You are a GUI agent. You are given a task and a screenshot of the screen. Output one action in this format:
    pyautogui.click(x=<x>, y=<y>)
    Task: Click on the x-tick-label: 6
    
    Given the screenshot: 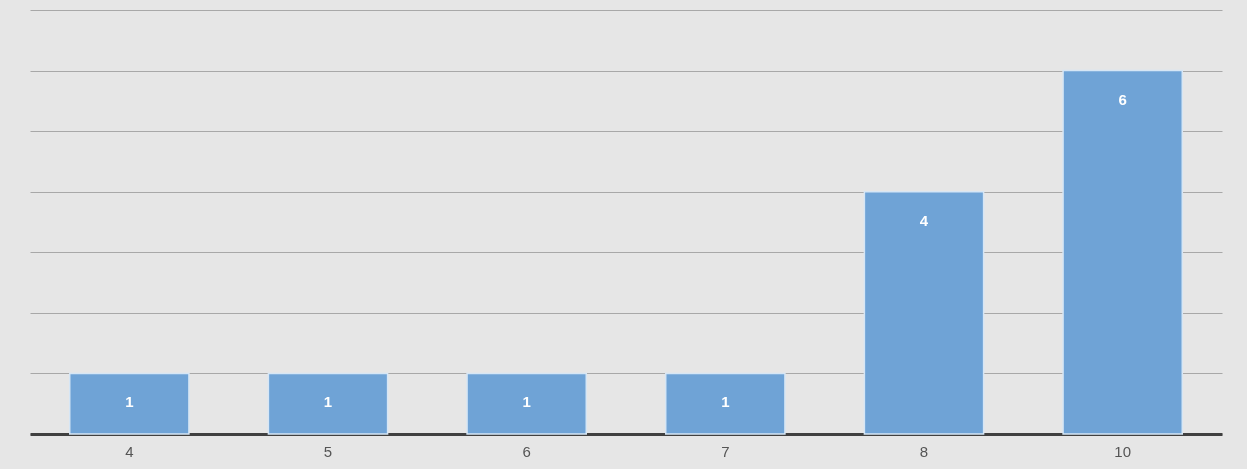 What is the action you would take?
    pyautogui.click(x=526, y=451)
    